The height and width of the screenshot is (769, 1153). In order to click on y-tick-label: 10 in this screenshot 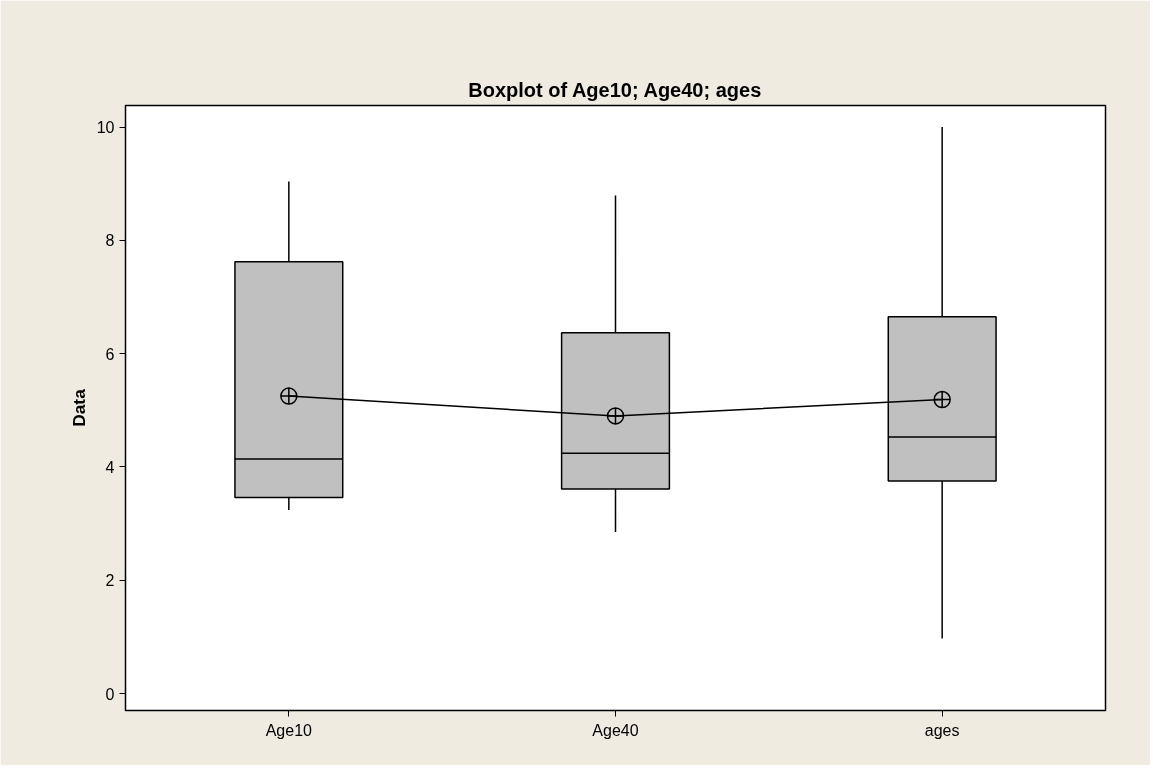, I will do `click(105, 128)`.